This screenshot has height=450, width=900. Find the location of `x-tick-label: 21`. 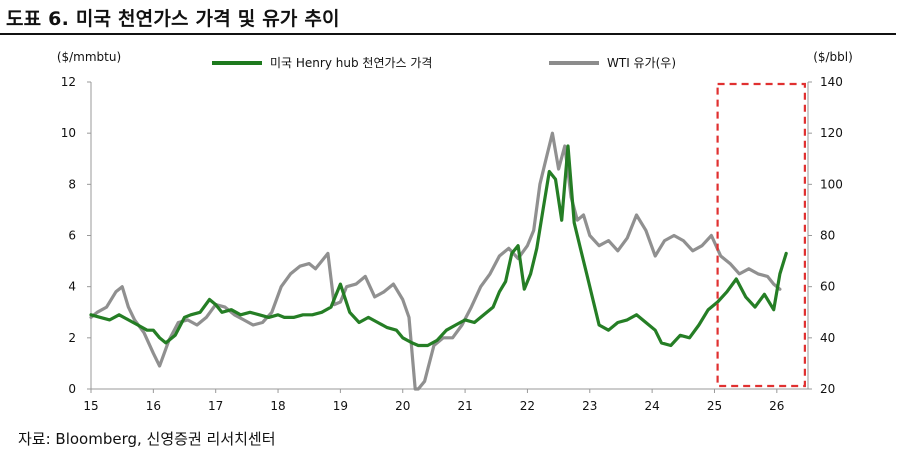

x-tick-label: 21 is located at coordinates (464, 406).